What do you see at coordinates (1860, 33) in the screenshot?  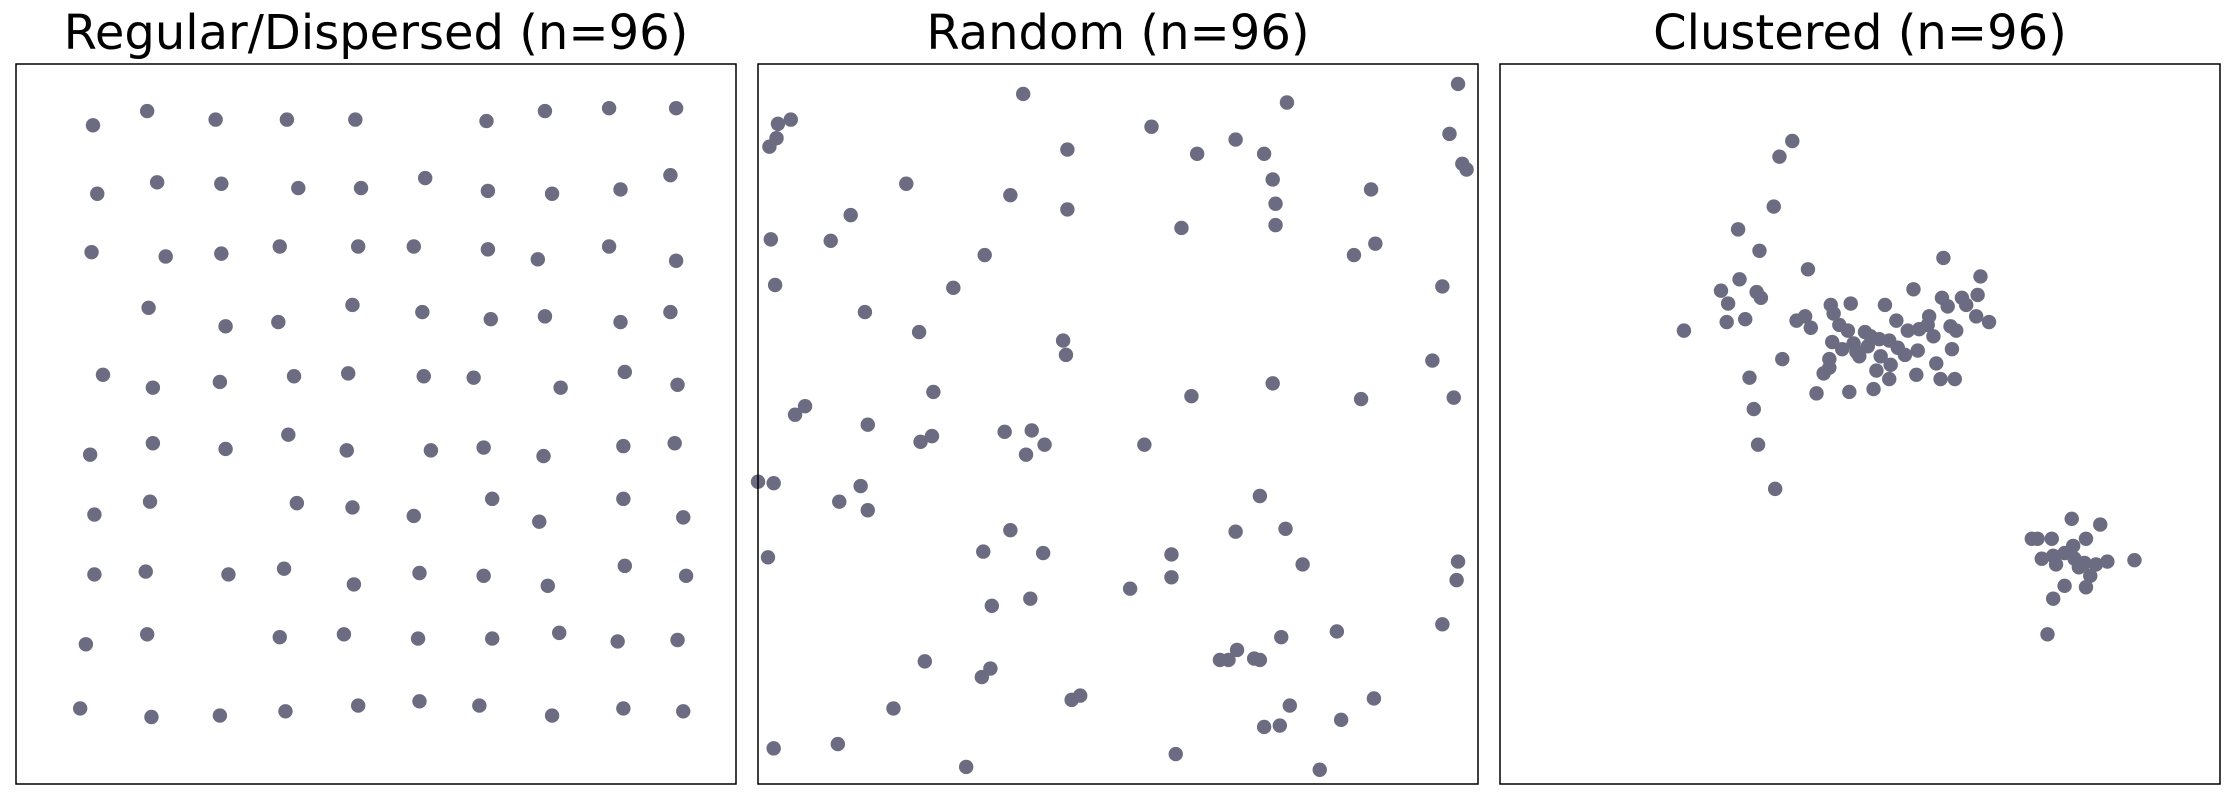 I see `panel-title: Clustered (n=96)` at bounding box center [1860, 33].